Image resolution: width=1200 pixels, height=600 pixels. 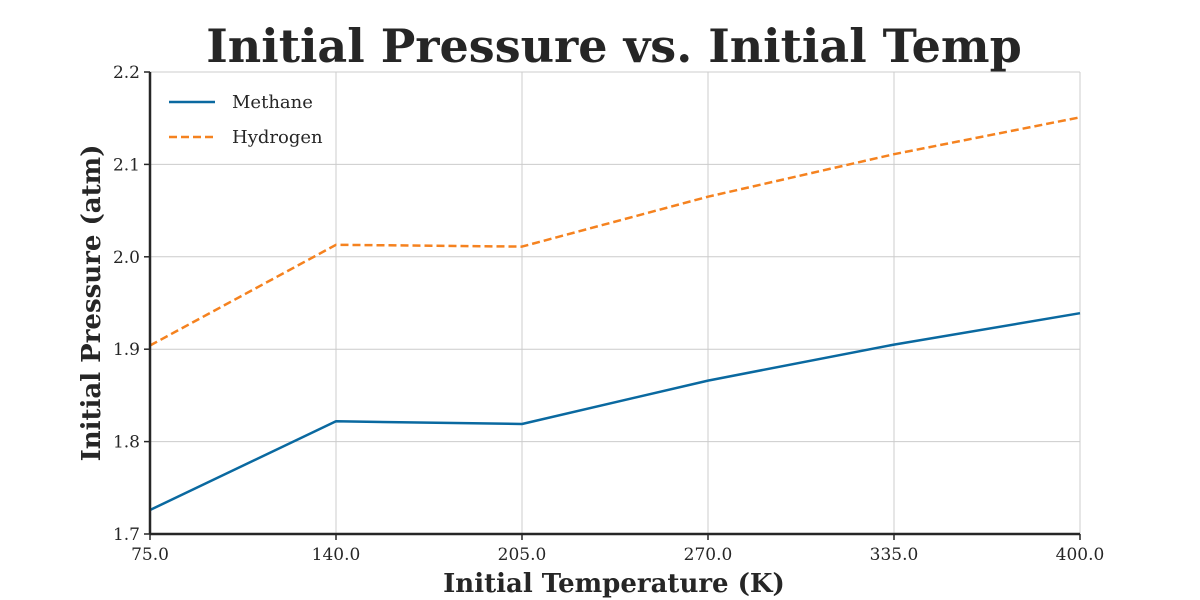 I want to click on y-tick-label: 2.1, so click(x=126, y=165).